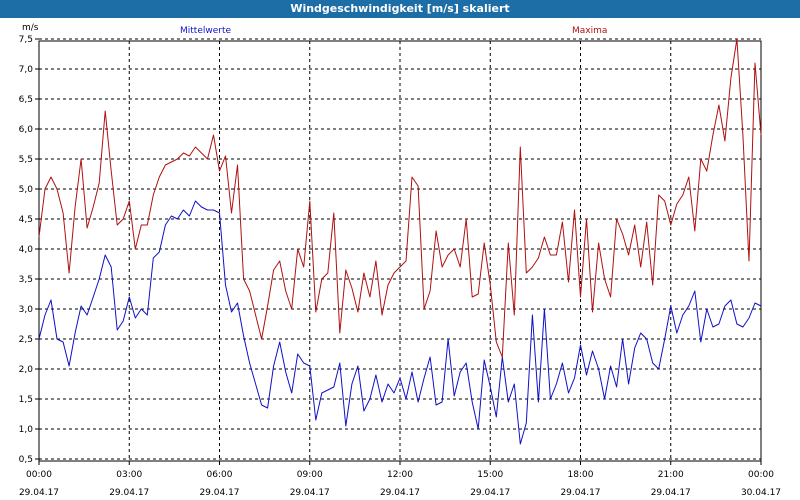 The height and width of the screenshot is (500, 800). Describe the element at coordinates (26, 430) in the screenshot. I see `y-tick-label: 1,0` at that location.